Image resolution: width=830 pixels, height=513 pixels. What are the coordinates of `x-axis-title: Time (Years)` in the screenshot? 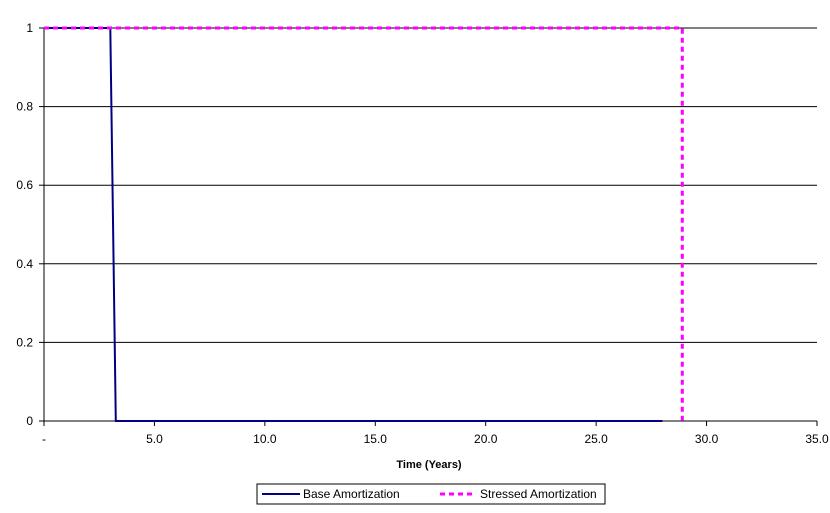 It's located at (429, 465).